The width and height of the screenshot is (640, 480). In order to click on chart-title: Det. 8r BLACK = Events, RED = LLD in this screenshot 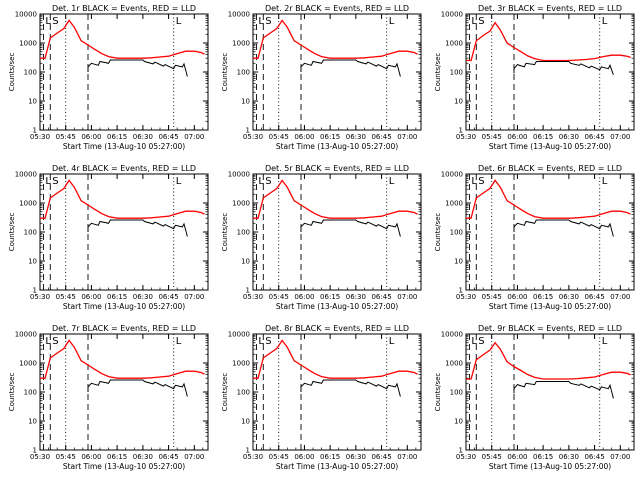, I will do `click(337, 328)`.